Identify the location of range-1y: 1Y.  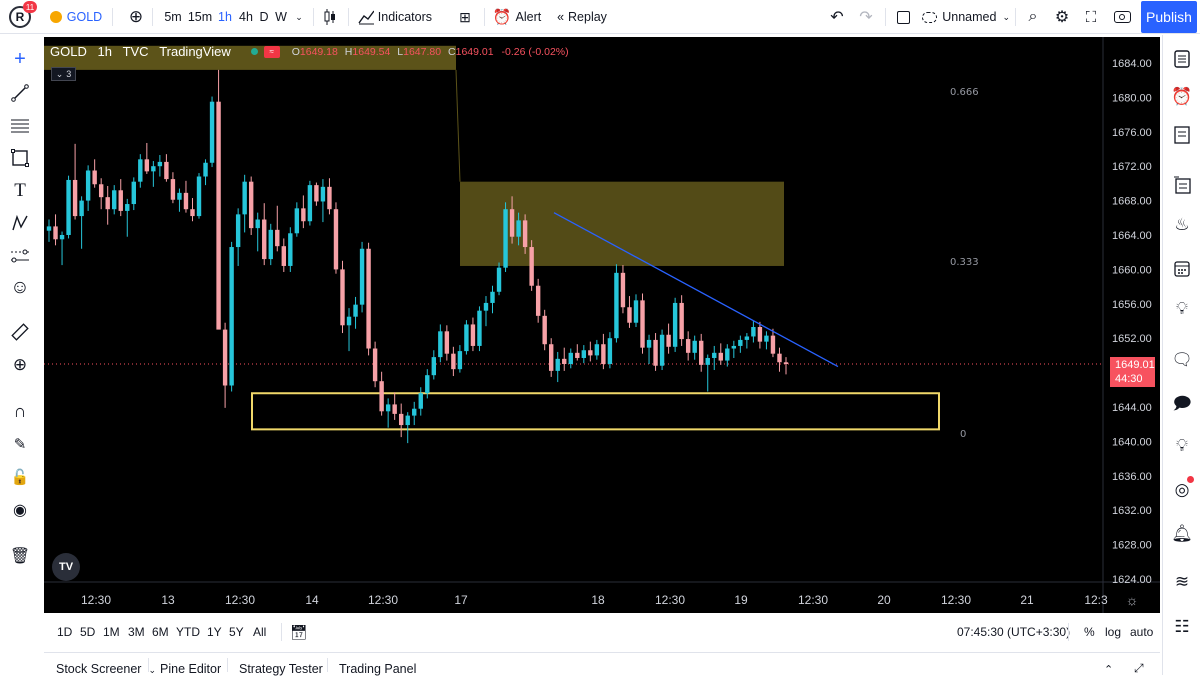
(214, 632).